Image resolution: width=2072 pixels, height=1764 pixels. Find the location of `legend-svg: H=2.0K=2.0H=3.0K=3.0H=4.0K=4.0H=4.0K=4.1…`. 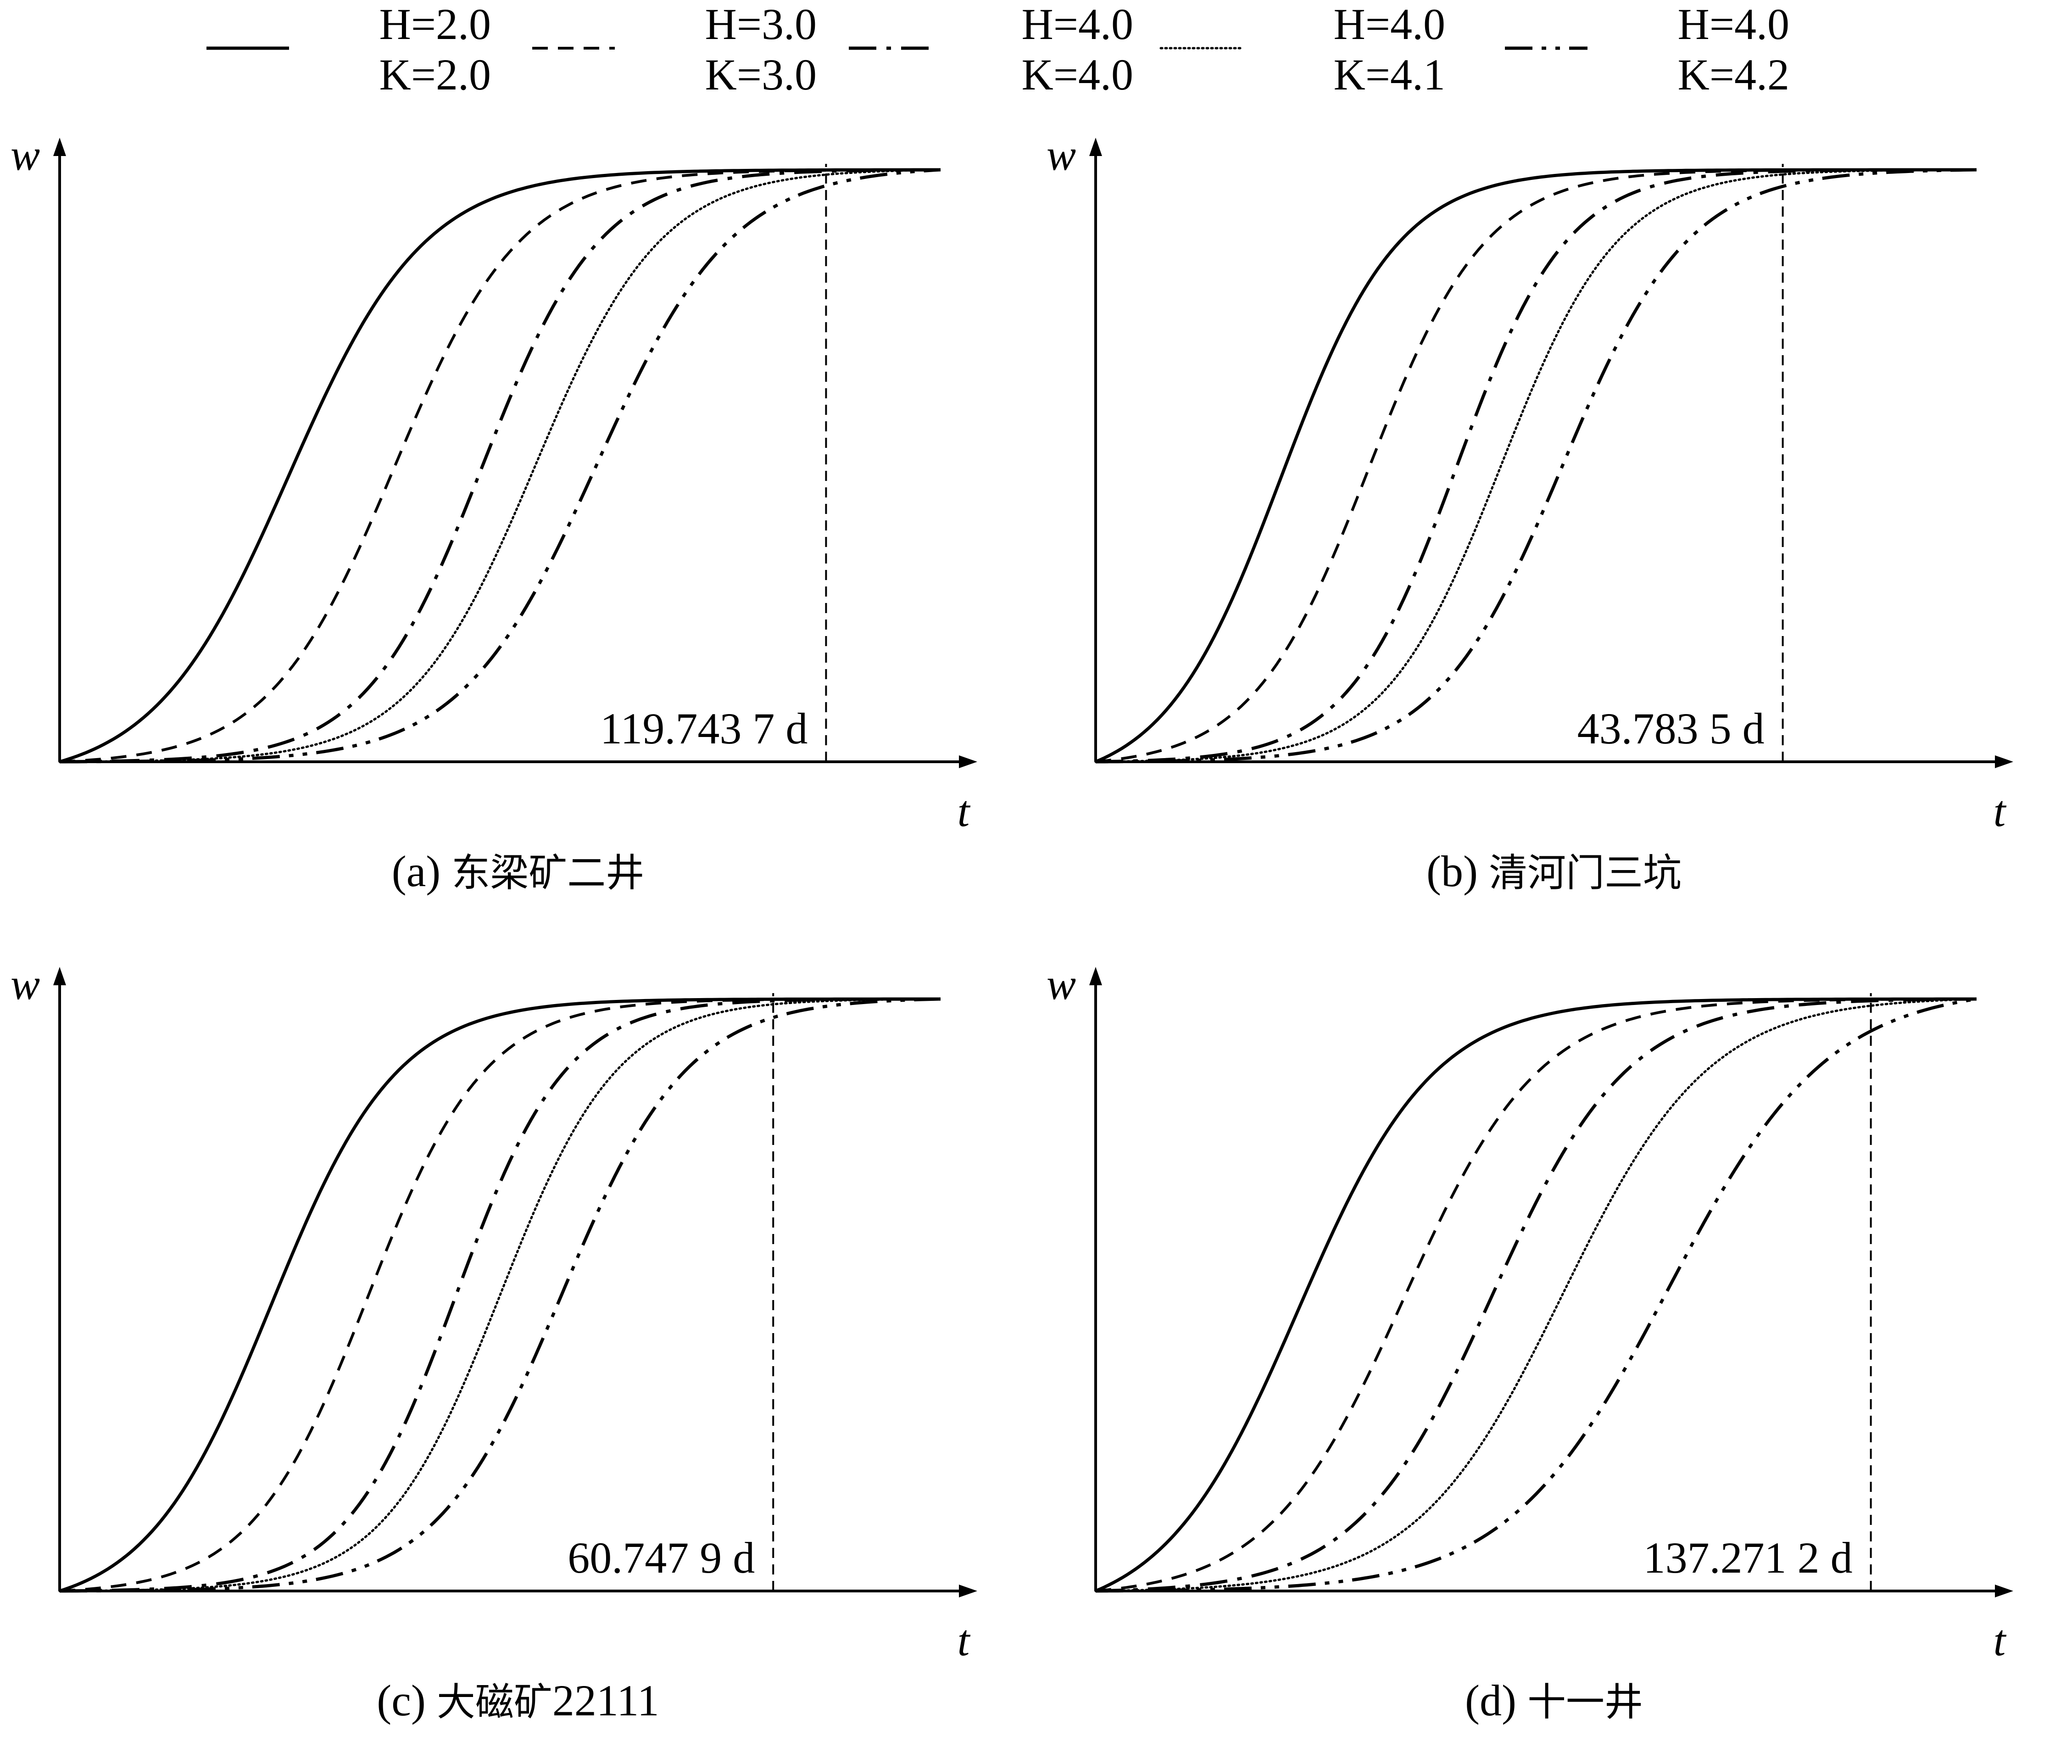

legend-svg: H=2.0K=2.0H=3.0K=3.0H=4.0K=4.0H=4.0K=4.1… is located at coordinates (997, 49).